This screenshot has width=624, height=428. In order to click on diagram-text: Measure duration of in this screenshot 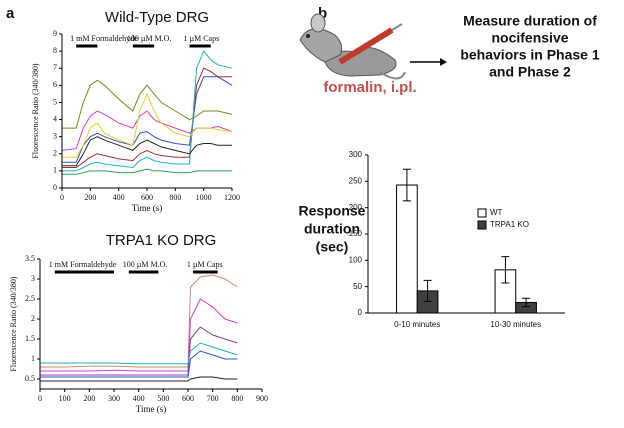, I will do `click(530, 21)`.